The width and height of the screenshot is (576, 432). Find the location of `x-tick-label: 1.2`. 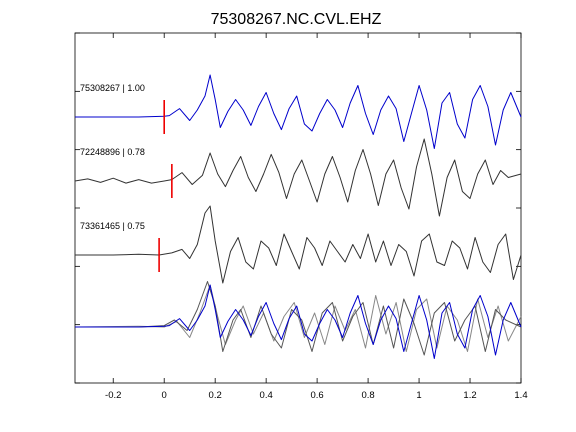

x-tick-label: 1.2 is located at coordinates (469, 395).